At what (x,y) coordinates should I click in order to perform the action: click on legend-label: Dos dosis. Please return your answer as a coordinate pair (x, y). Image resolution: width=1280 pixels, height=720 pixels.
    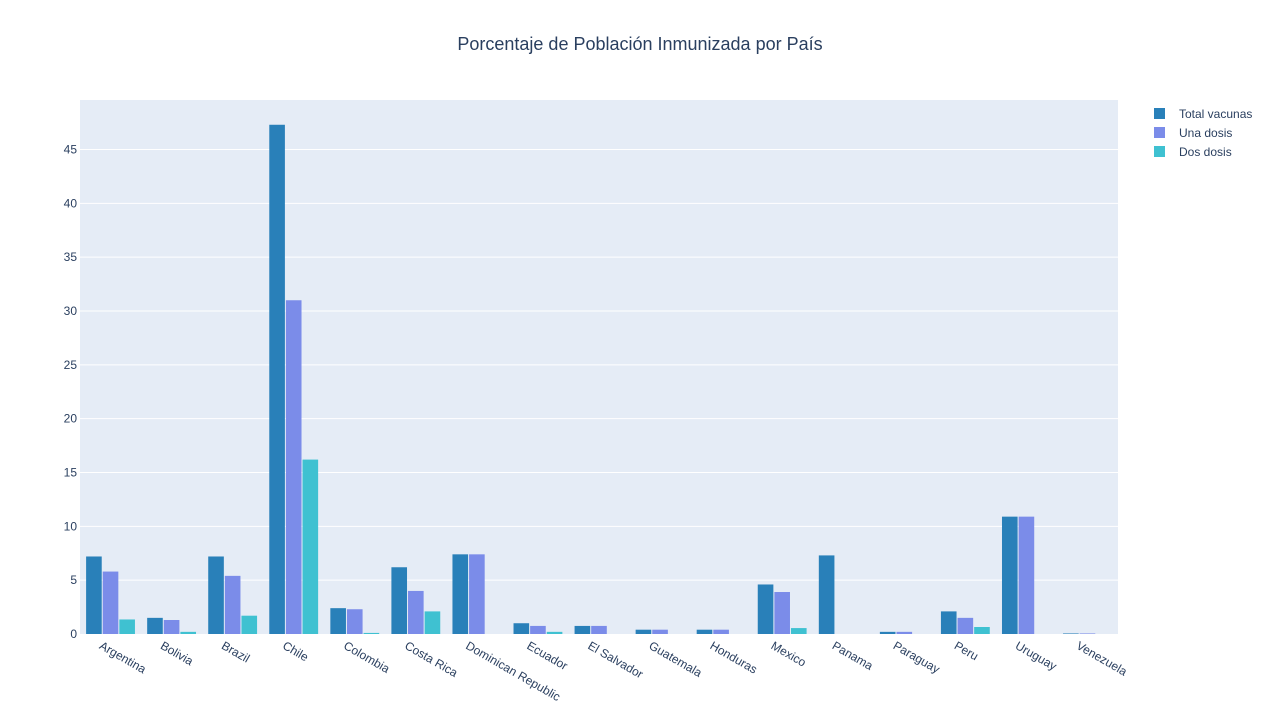
    Looking at the image, I should click on (1205, 152).